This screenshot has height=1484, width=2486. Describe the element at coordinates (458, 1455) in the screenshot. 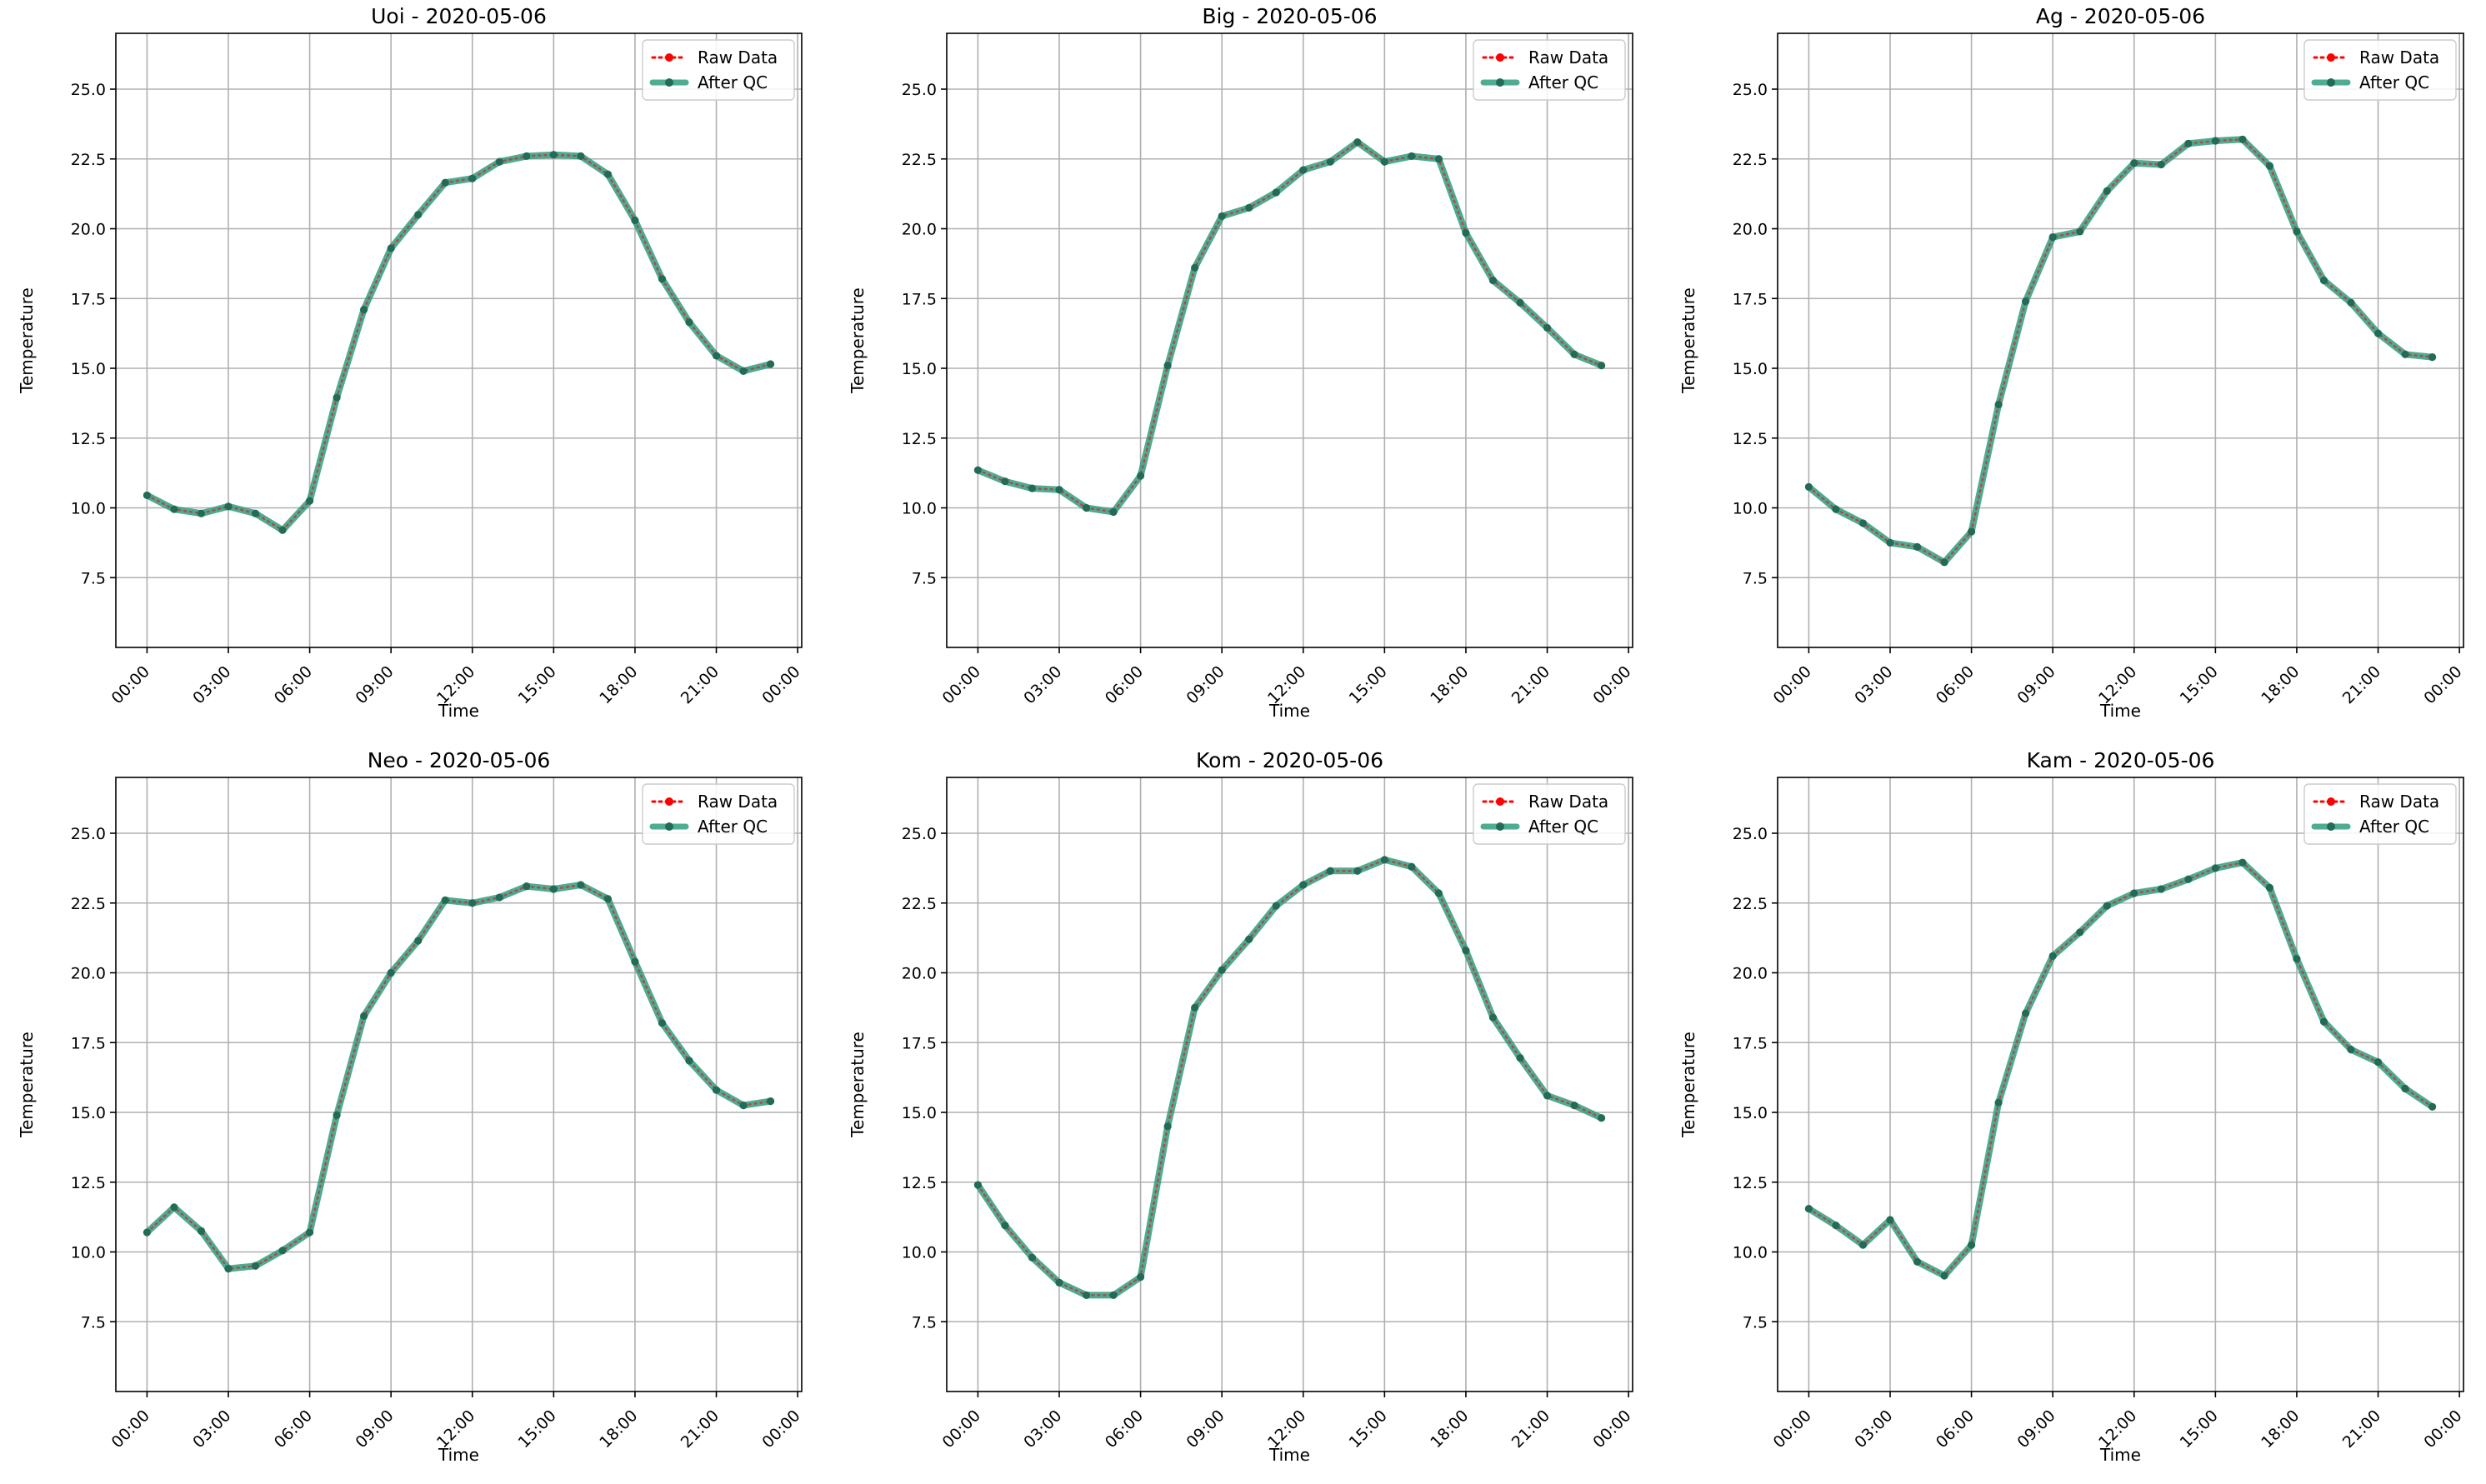

I see `x-axis-label: Time` at that location.